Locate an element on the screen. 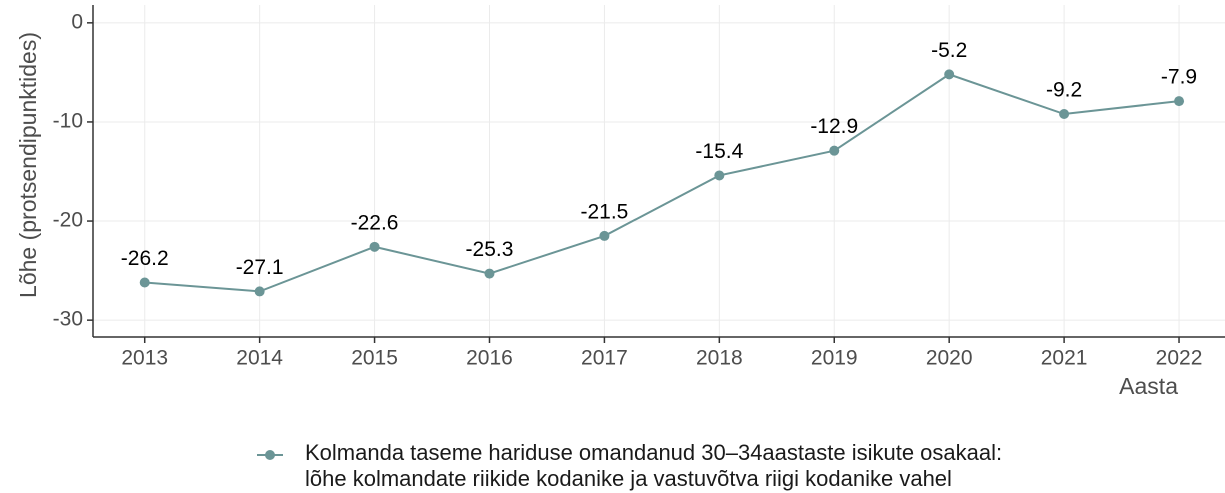 The image size is (1225, 493). x-tick-label: 2014 is located at coordinates (259, 358).